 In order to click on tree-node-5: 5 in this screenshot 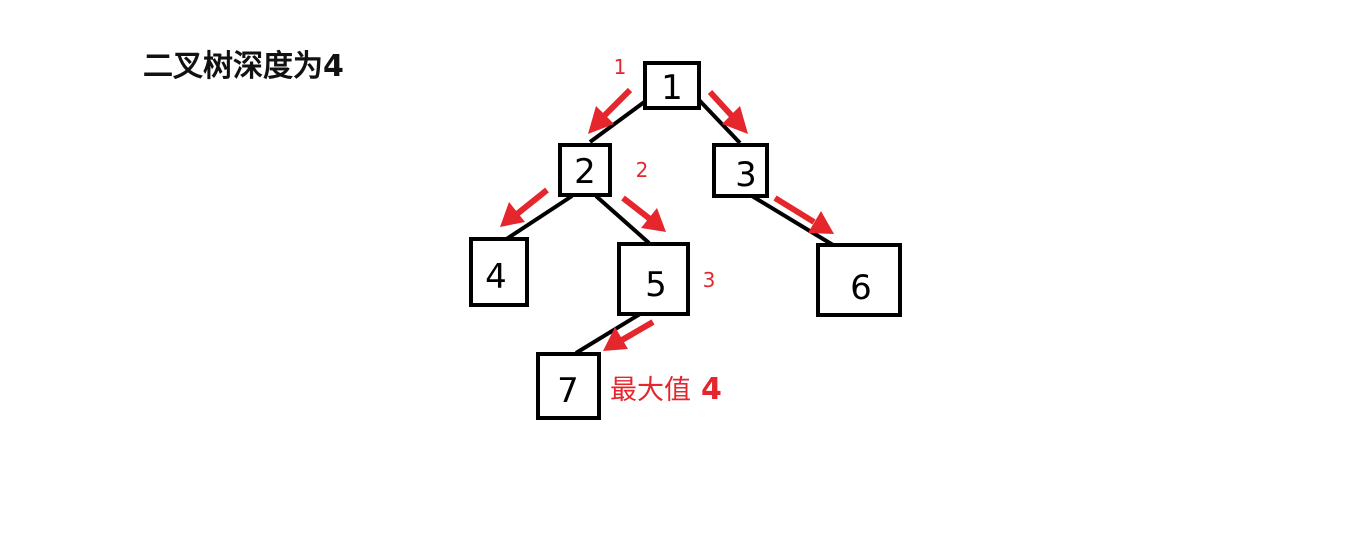, I will do `click(653, 279)`.